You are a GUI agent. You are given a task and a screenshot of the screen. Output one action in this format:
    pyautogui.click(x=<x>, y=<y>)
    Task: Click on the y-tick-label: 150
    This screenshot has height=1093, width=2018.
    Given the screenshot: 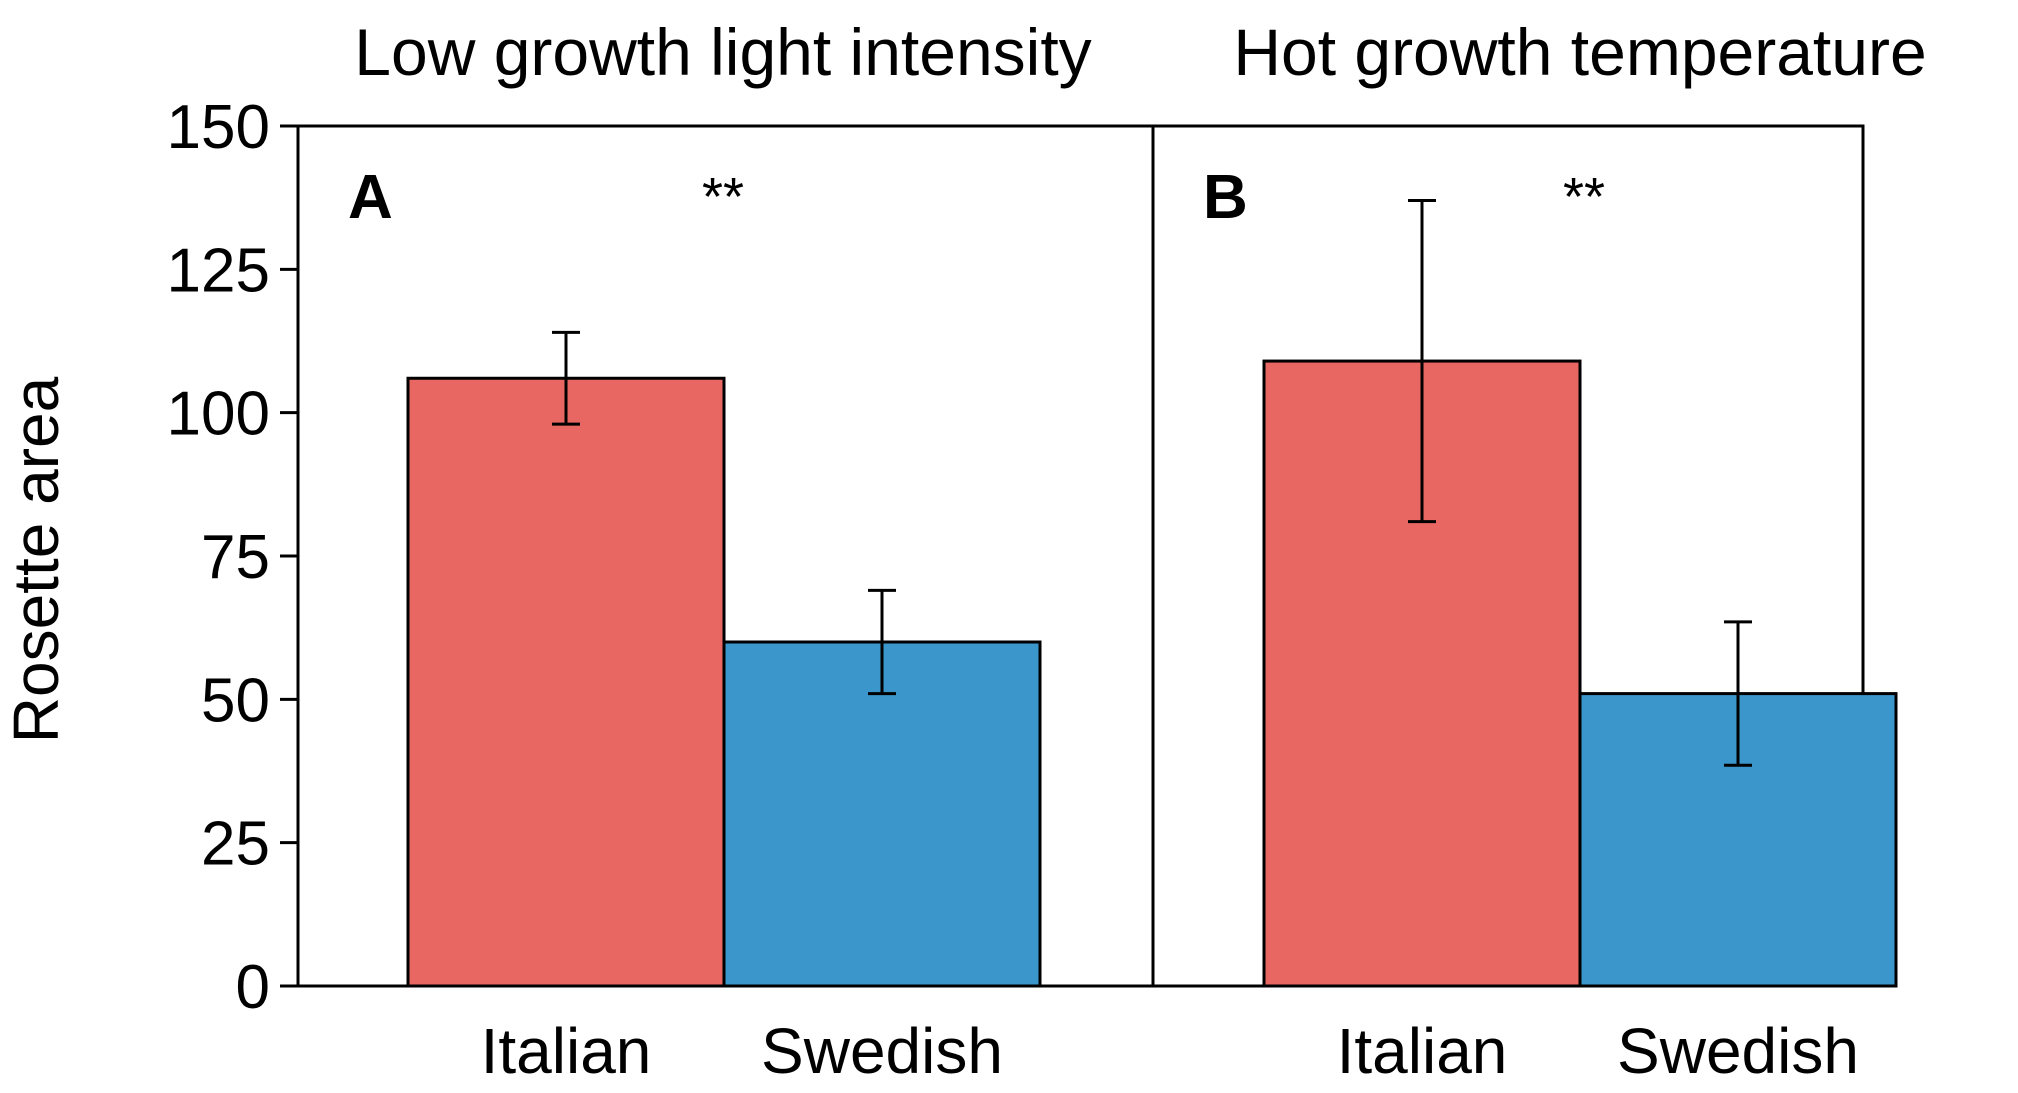 What is the action you would take?
    pyautogui.click(x=218, y=127)
    